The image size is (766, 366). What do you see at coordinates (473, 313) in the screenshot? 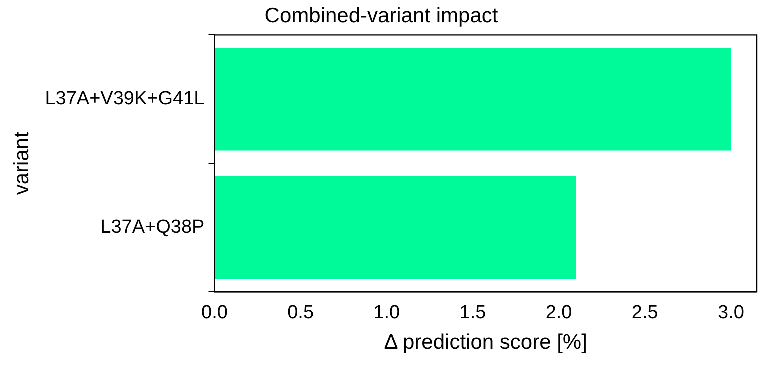
I see `x-tick-label: 1.5` at bounding box center [473, 313].